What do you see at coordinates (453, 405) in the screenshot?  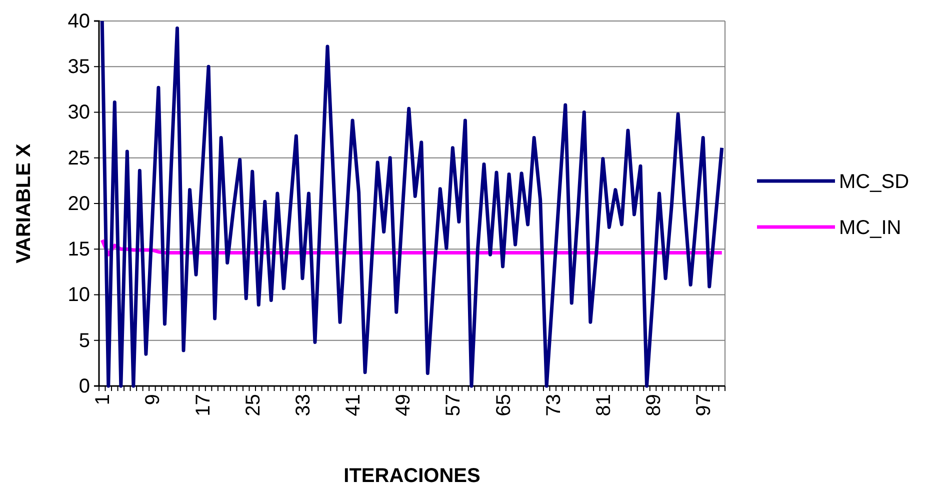 I see `x-tick-label: 57` at bounding box center [453, 405].